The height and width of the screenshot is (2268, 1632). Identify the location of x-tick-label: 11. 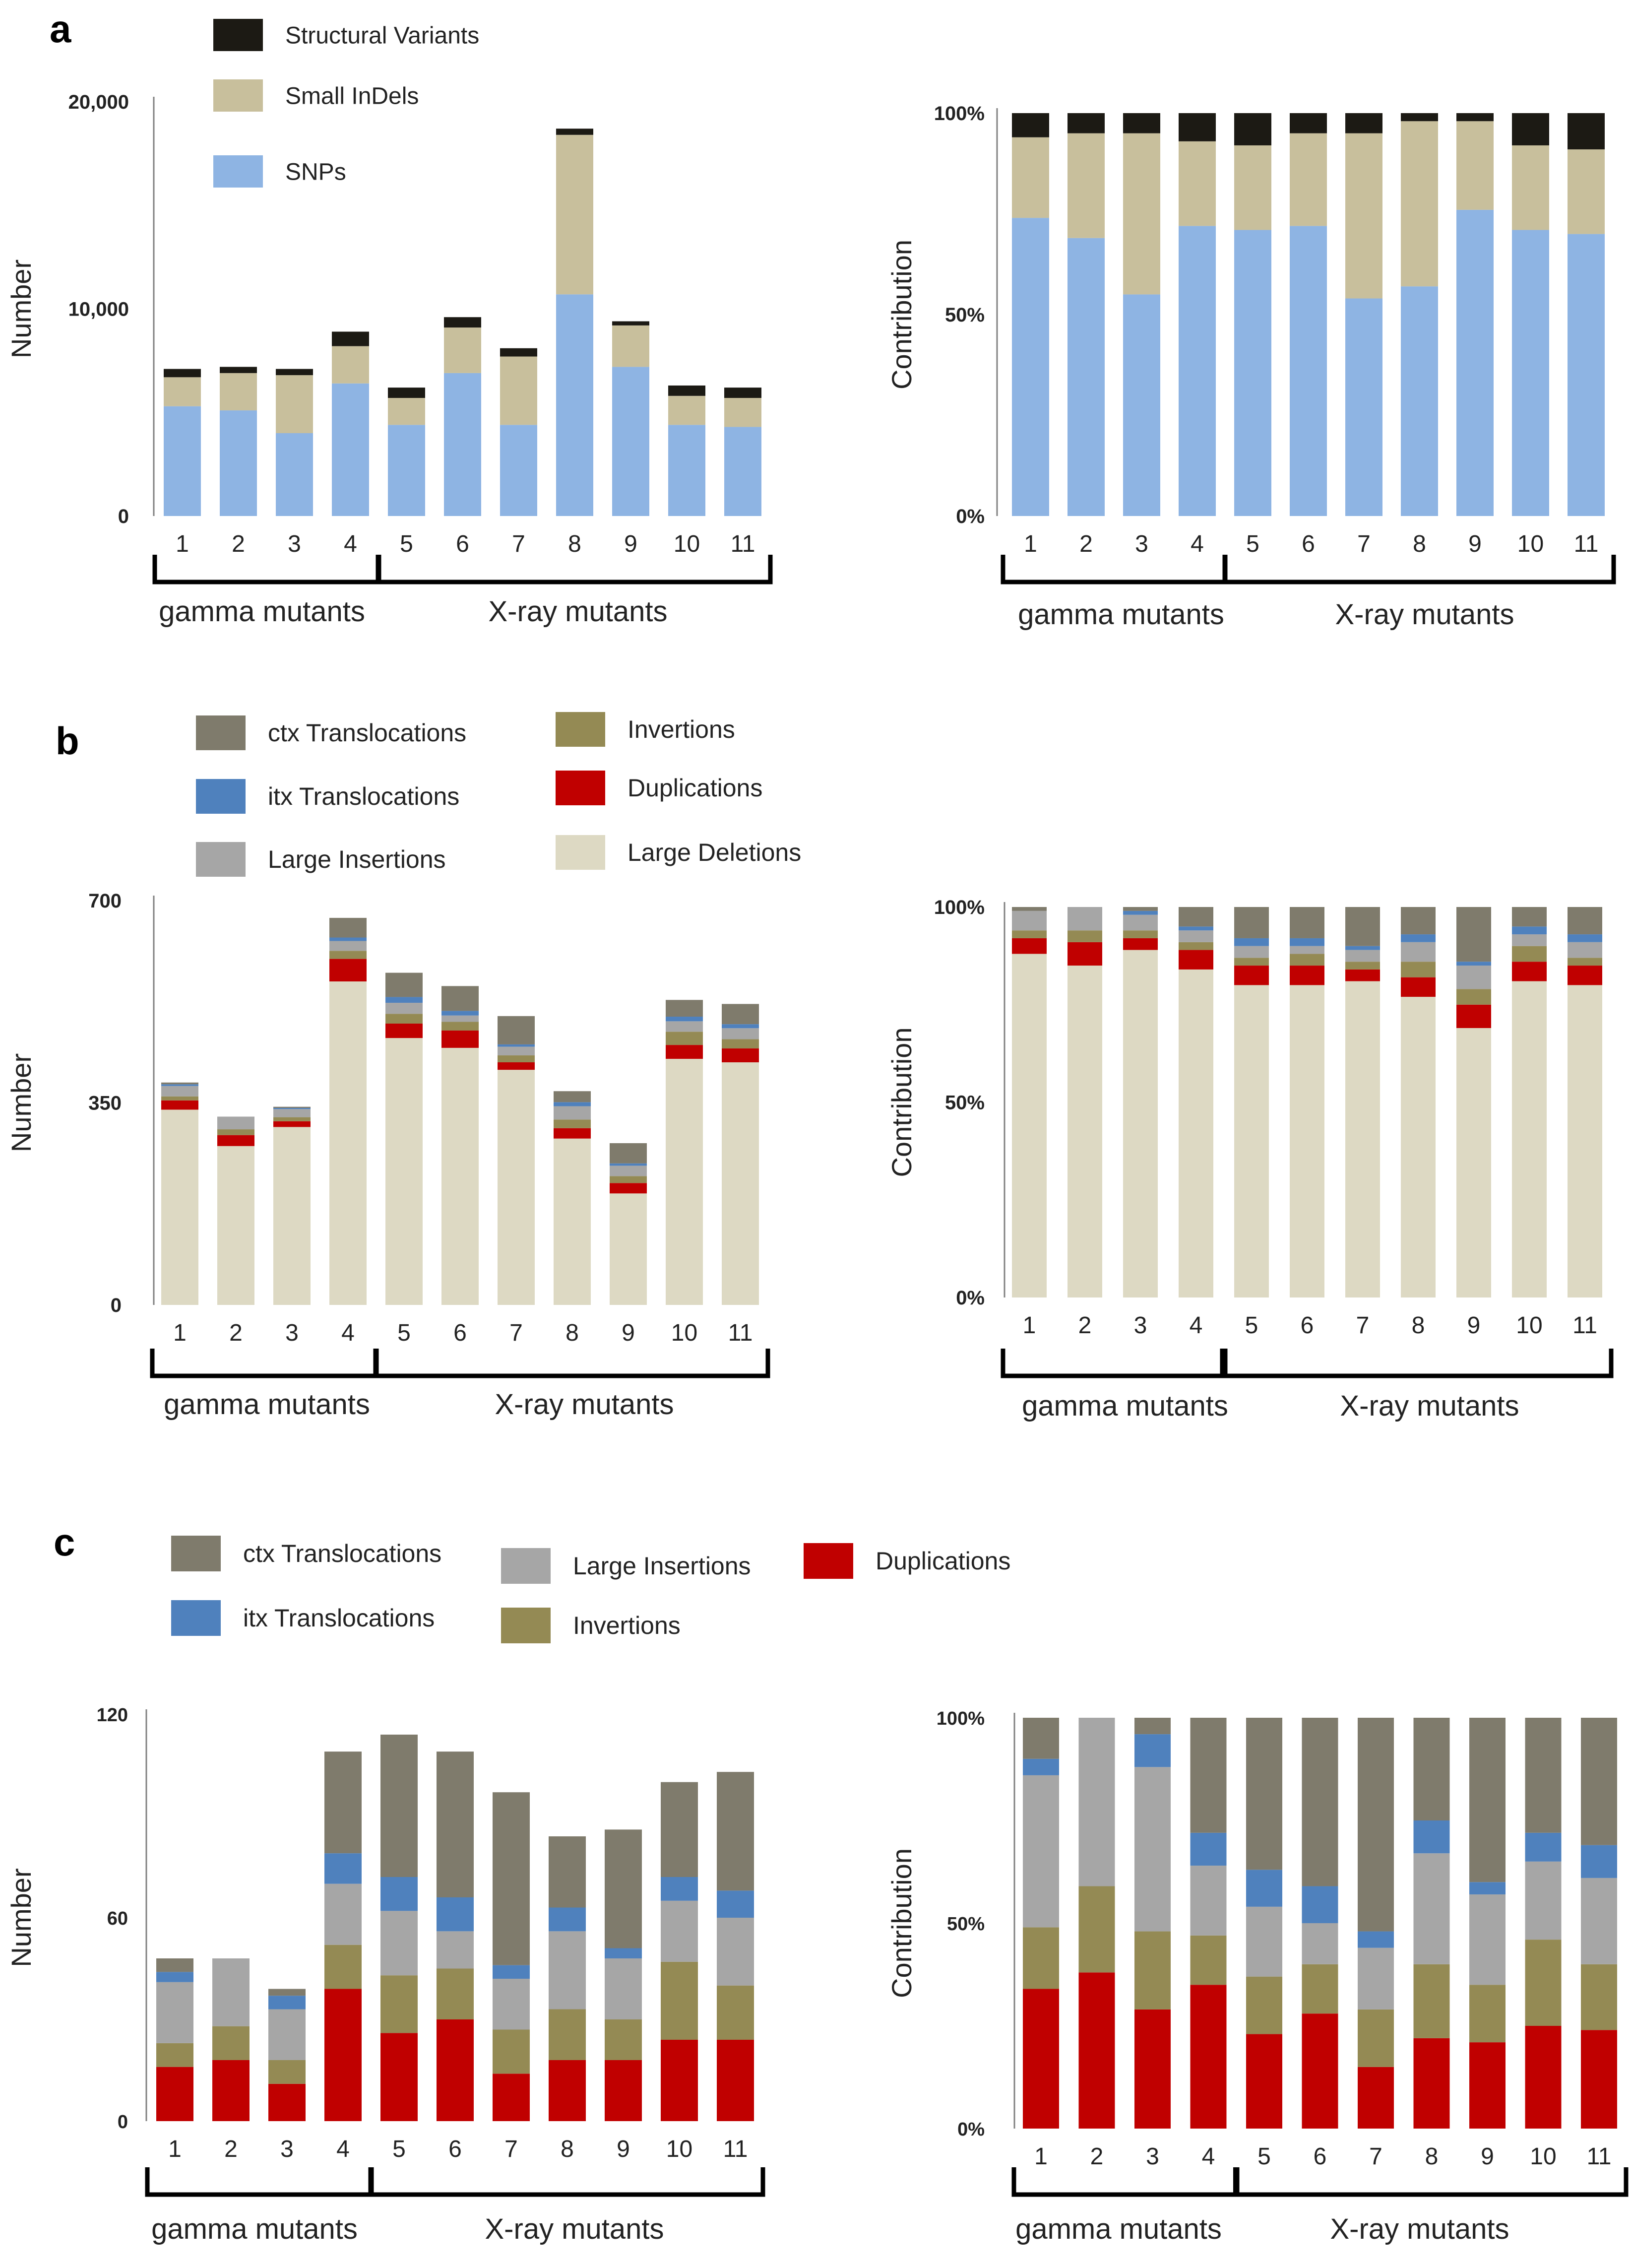
(1586, 544).